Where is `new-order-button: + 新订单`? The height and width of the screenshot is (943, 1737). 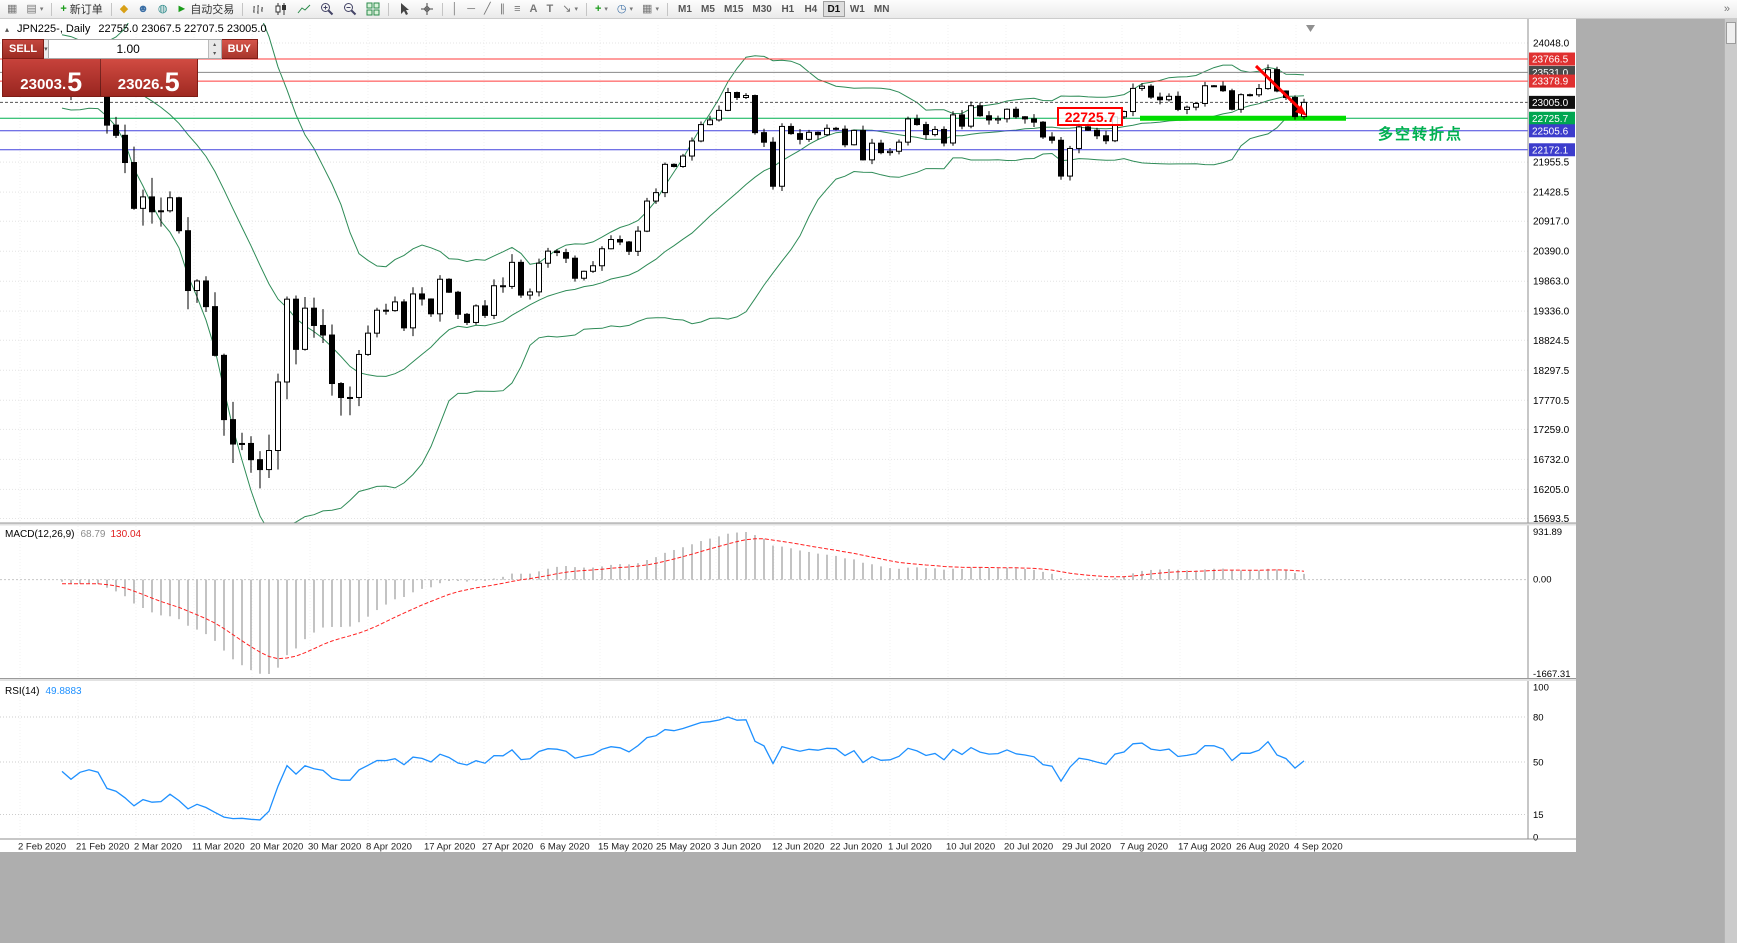
new-order-button: + 新订单 is located at coordinates (81, 9).